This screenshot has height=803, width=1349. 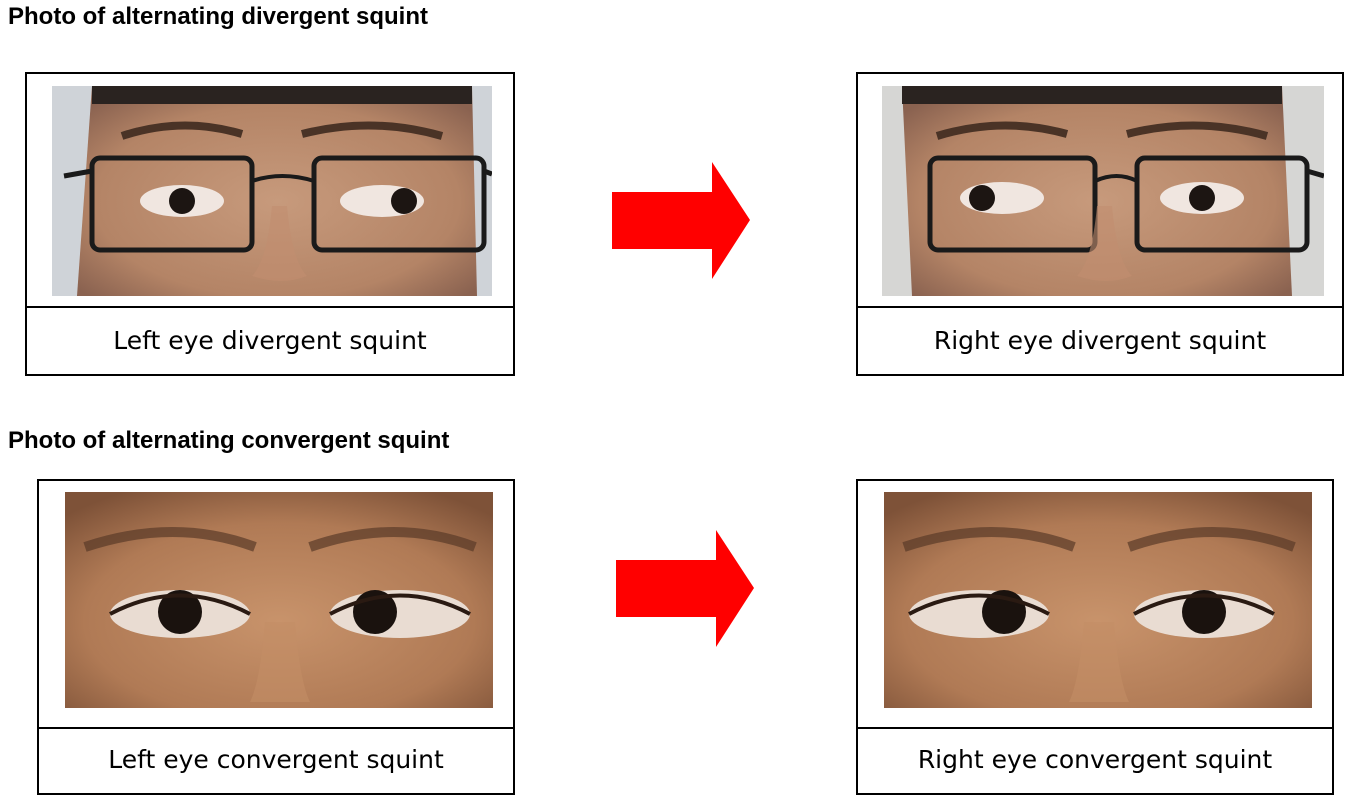 I want to click on section-heading-convergent: Photo of alternating convergent squint, so click(x=229, y=440).